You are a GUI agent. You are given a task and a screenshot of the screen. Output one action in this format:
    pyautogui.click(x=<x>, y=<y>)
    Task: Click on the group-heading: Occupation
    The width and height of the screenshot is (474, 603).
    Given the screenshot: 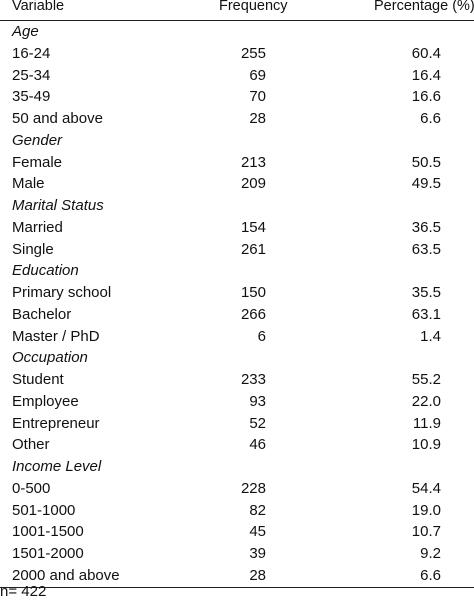 What is the action you would take?
    pyautogui.click(x=237, y=358)
    